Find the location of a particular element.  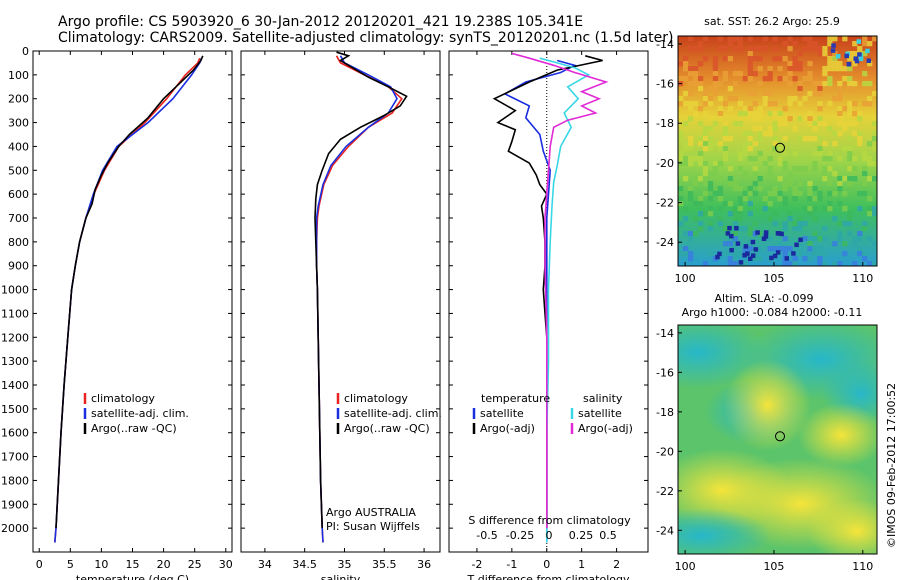

series-group is located at coordinates (129, 299).